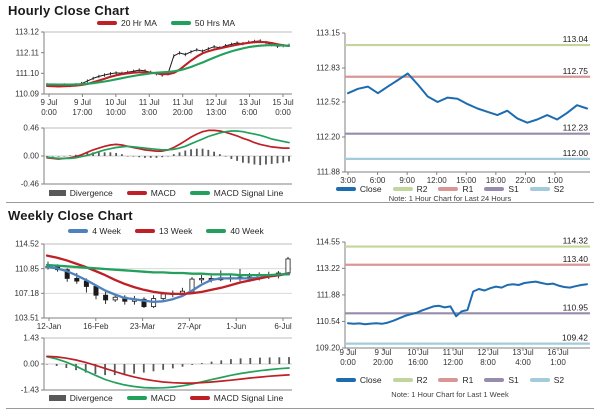 The width and height of the screenshot is (600, 413). What do you see at coordinates (106, 23) in the screenshot?
I see `legend-swatch-20-hr-ma` at bounding box center [106, 23].